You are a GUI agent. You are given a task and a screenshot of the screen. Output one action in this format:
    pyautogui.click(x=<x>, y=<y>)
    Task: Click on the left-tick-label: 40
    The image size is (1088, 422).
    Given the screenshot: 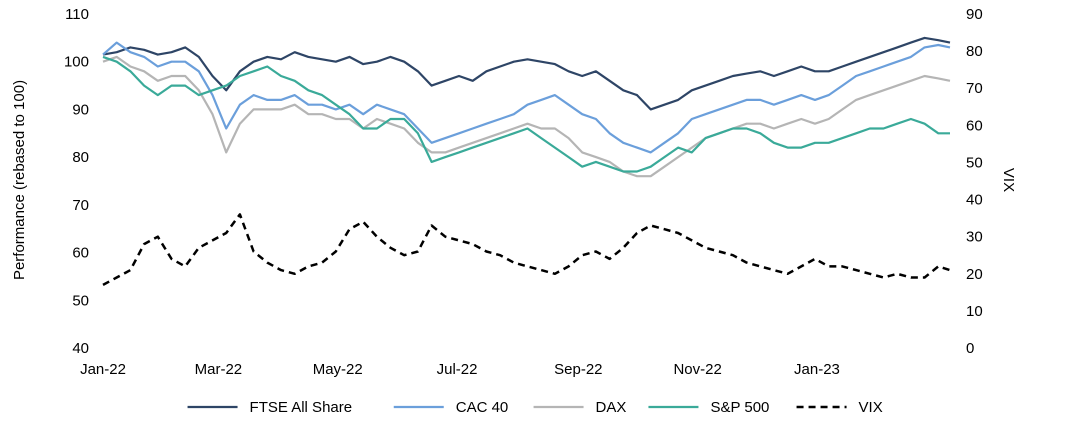 What is the action you would take?
    pyautogui.click(x=80, y=348)
    